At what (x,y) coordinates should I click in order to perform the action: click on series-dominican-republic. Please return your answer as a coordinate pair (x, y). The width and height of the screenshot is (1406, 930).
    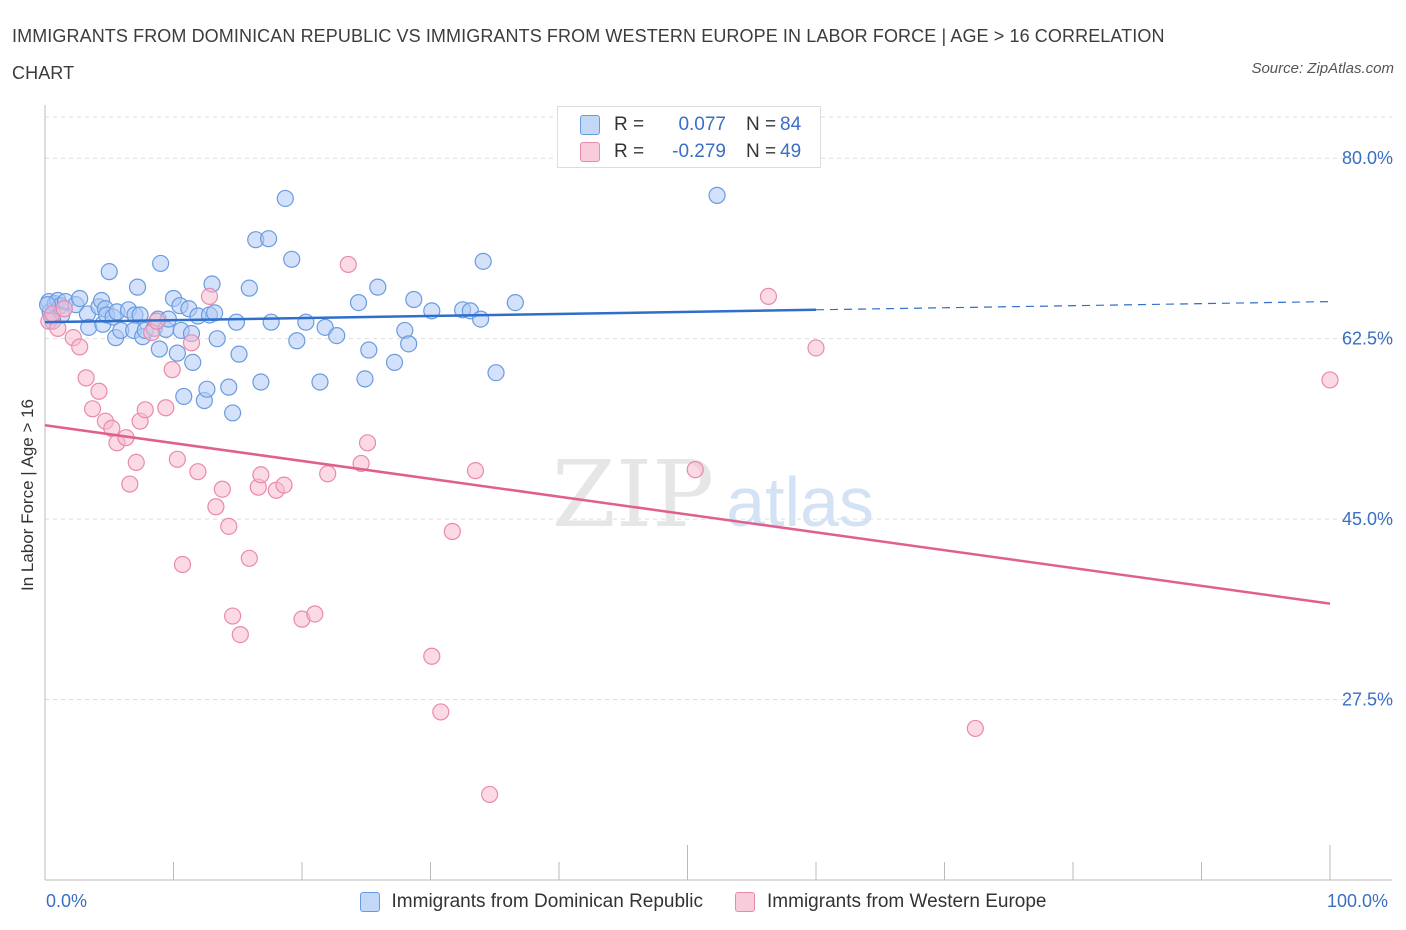
    Looking at the image, I should click on (382, 304).